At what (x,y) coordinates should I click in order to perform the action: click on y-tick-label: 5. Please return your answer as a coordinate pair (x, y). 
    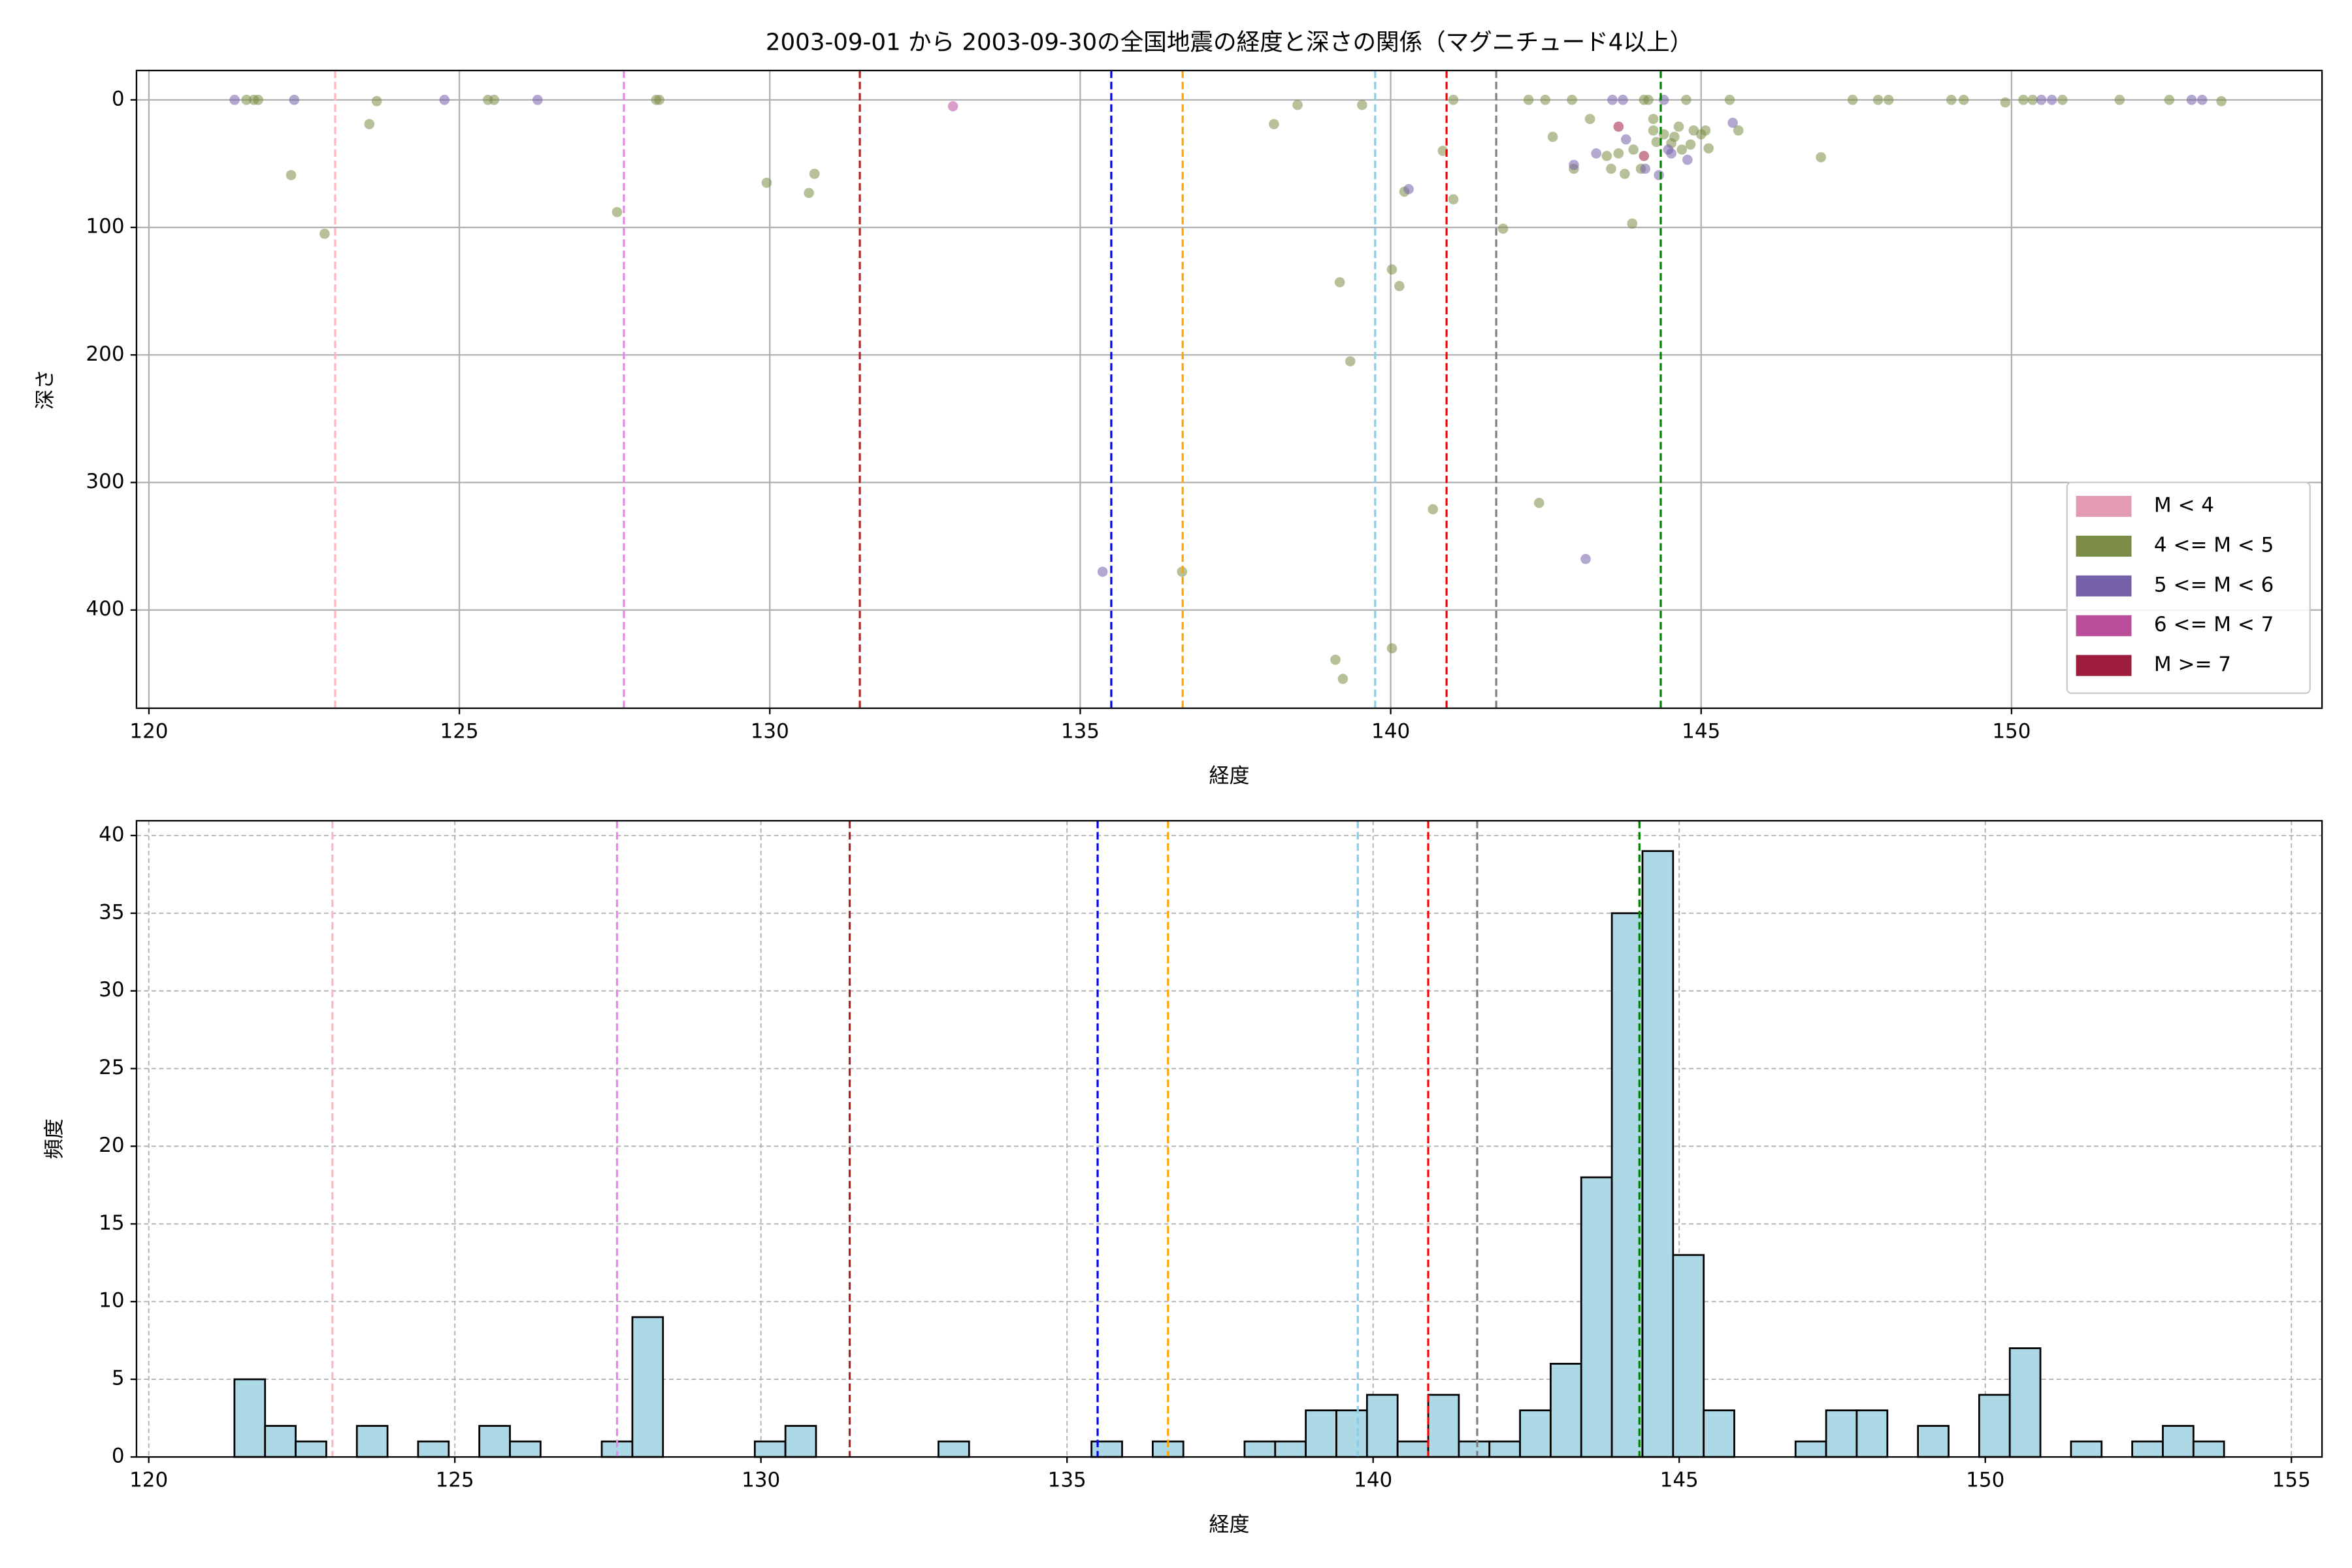
    Looking at the image, I should click on (118, 1378).